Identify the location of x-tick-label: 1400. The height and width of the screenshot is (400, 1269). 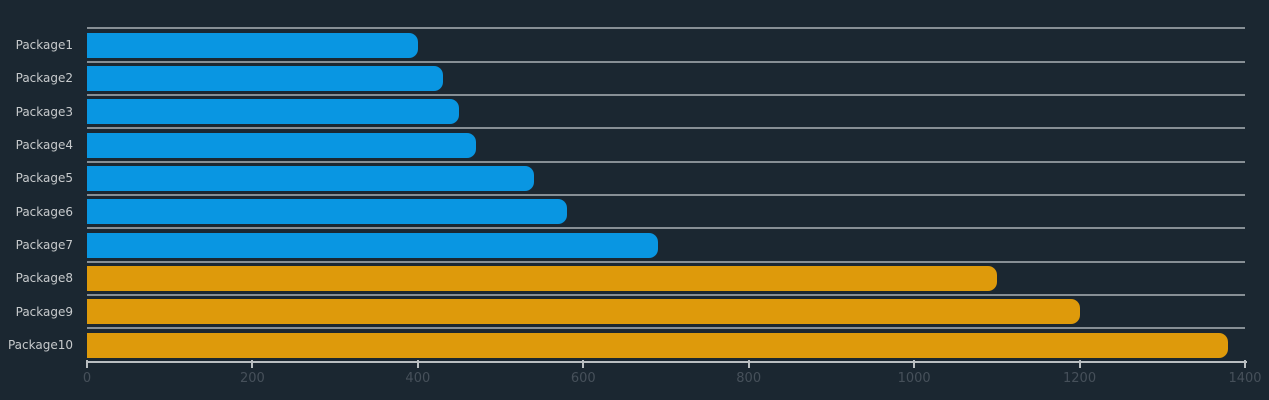
(1245, 378).